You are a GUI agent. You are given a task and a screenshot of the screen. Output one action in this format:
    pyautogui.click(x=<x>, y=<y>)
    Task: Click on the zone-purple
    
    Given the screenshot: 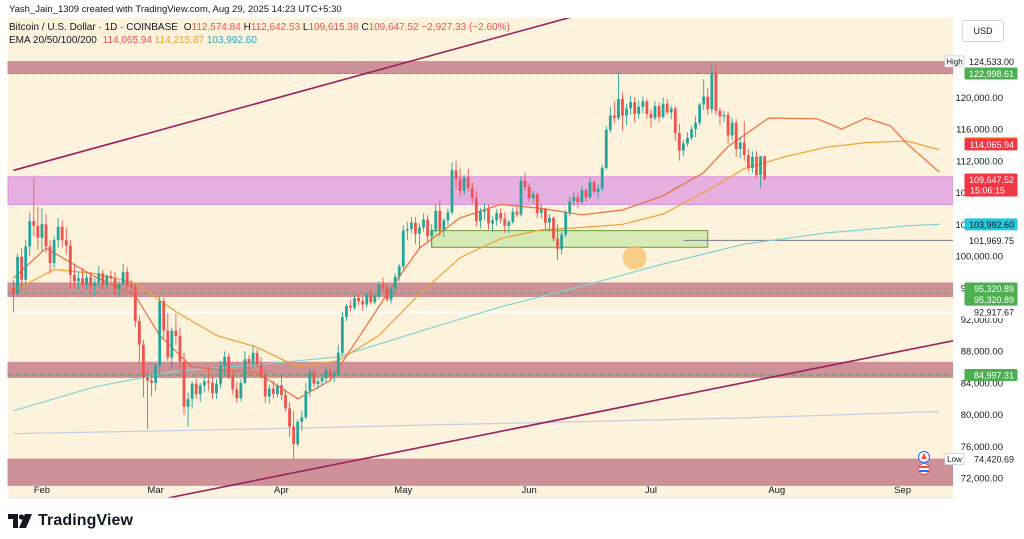 What is the action you would take?
    pyautogui.click(x=480, y=190)
    